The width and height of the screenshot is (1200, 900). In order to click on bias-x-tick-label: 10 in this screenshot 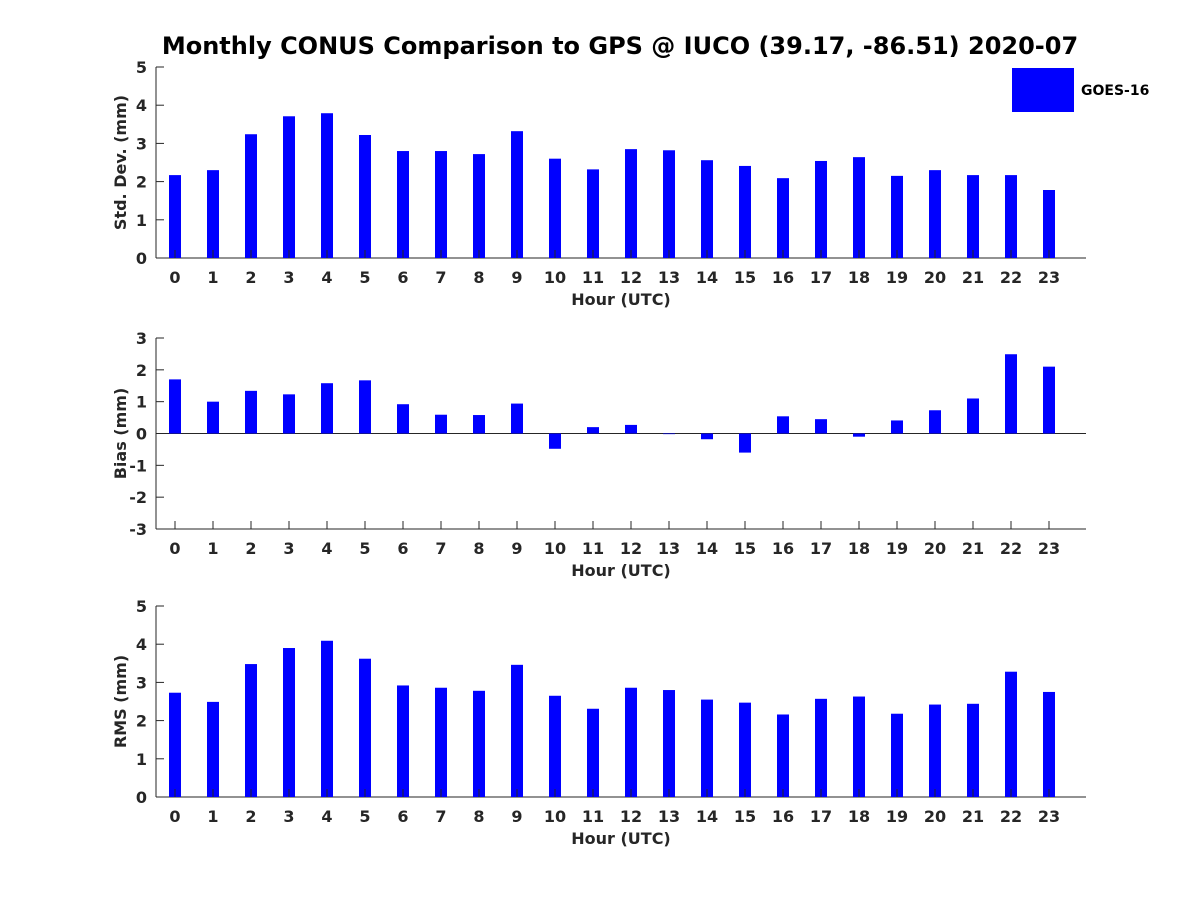, I will do `click(555, 548)`.